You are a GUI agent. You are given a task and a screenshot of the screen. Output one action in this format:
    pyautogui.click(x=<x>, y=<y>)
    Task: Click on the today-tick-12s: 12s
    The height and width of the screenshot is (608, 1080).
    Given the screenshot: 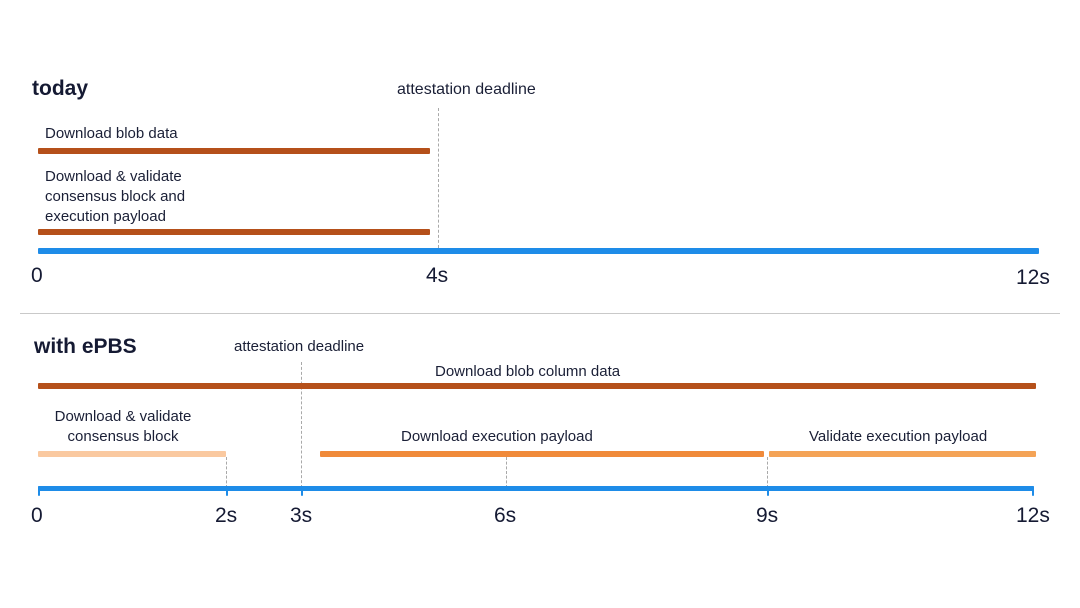 What is the action you would take?
    pyautogui.click(x=1033, y=277)
    